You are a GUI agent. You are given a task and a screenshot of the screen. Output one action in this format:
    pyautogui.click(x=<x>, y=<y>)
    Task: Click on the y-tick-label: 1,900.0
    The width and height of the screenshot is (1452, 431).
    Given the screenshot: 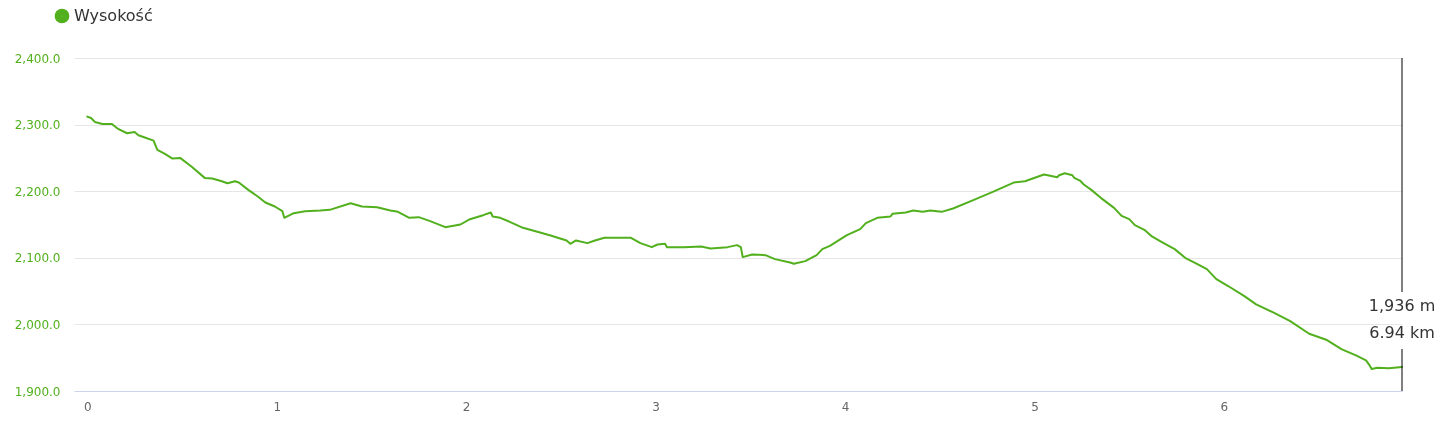 What is the action you would take?
    pyautogui.click(x=37, y=391)
    